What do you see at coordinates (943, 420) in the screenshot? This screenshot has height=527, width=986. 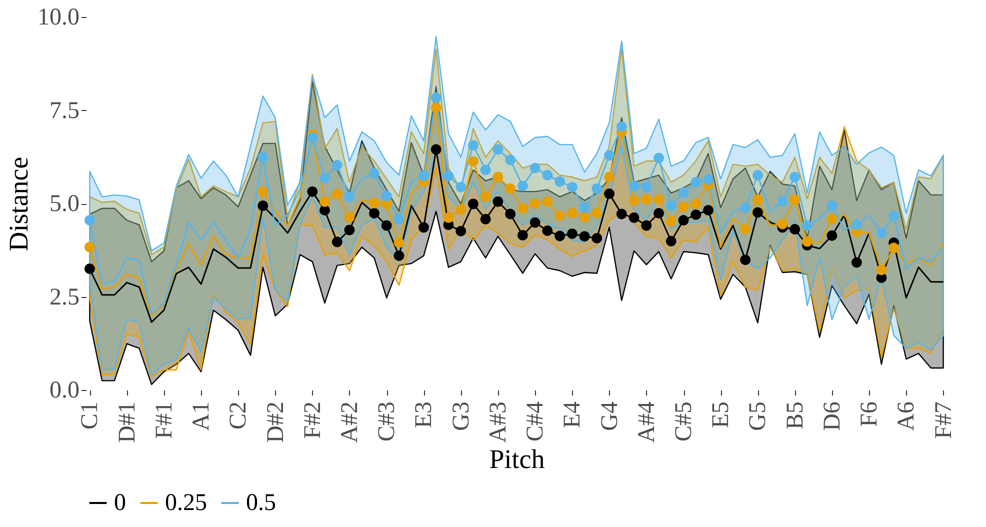 I see `x-tick-label: F#7` at bounding box center [943, 420].